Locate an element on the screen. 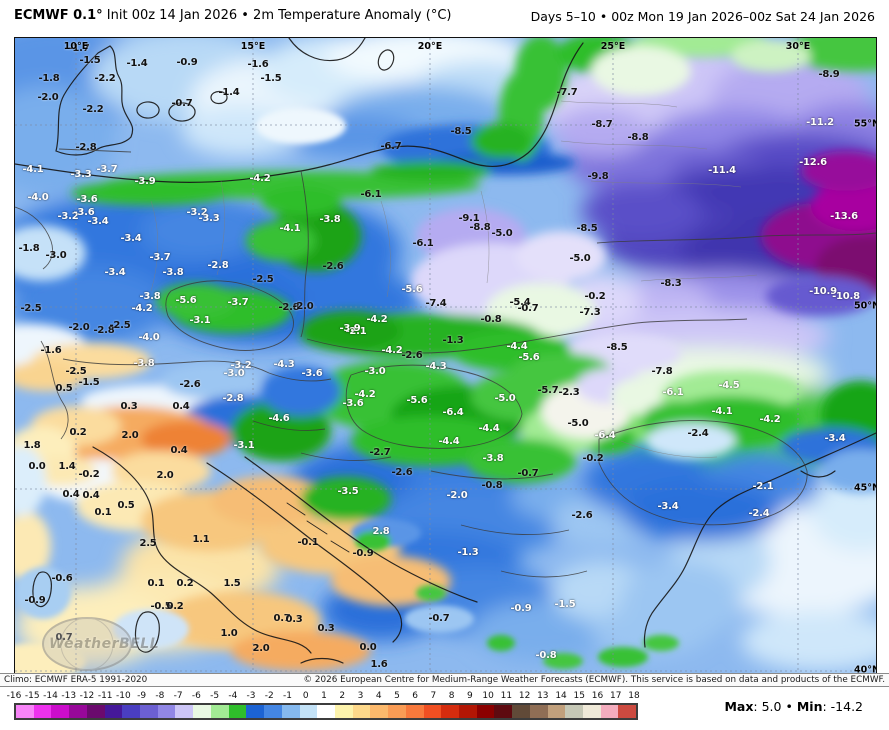  weatherbell-logo-icon is located at coordinates (87, 644).